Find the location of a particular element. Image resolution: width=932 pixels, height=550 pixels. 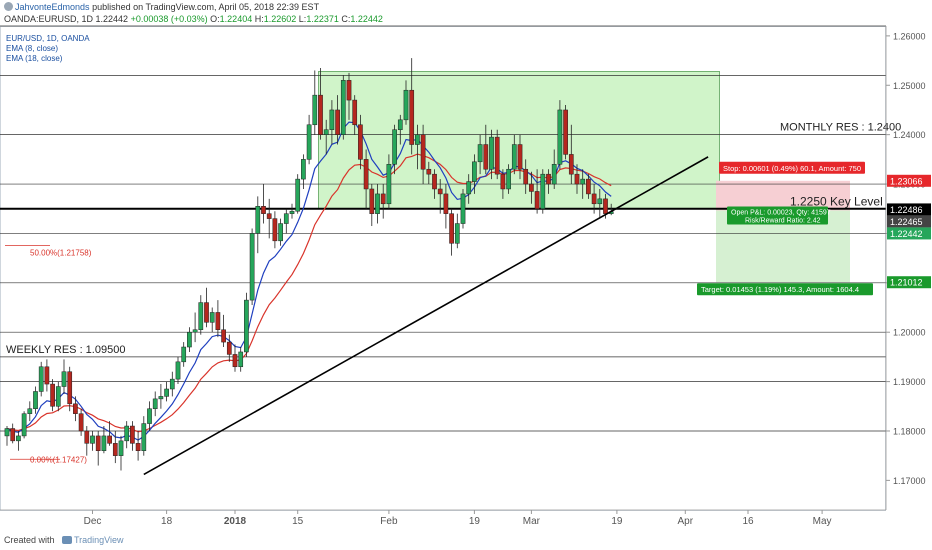

author-name: JahvonteEdmonds is located at coordinates (52, 7).